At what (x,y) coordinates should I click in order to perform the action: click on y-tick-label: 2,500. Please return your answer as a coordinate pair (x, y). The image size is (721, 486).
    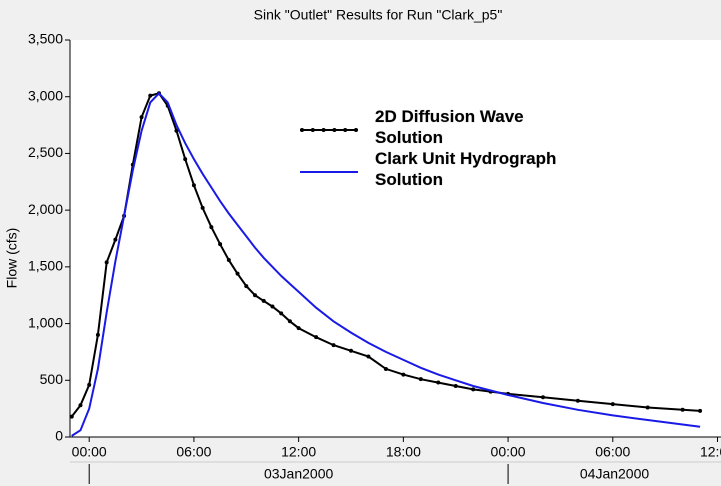
    Looking at the image, I should click on (45, 152).